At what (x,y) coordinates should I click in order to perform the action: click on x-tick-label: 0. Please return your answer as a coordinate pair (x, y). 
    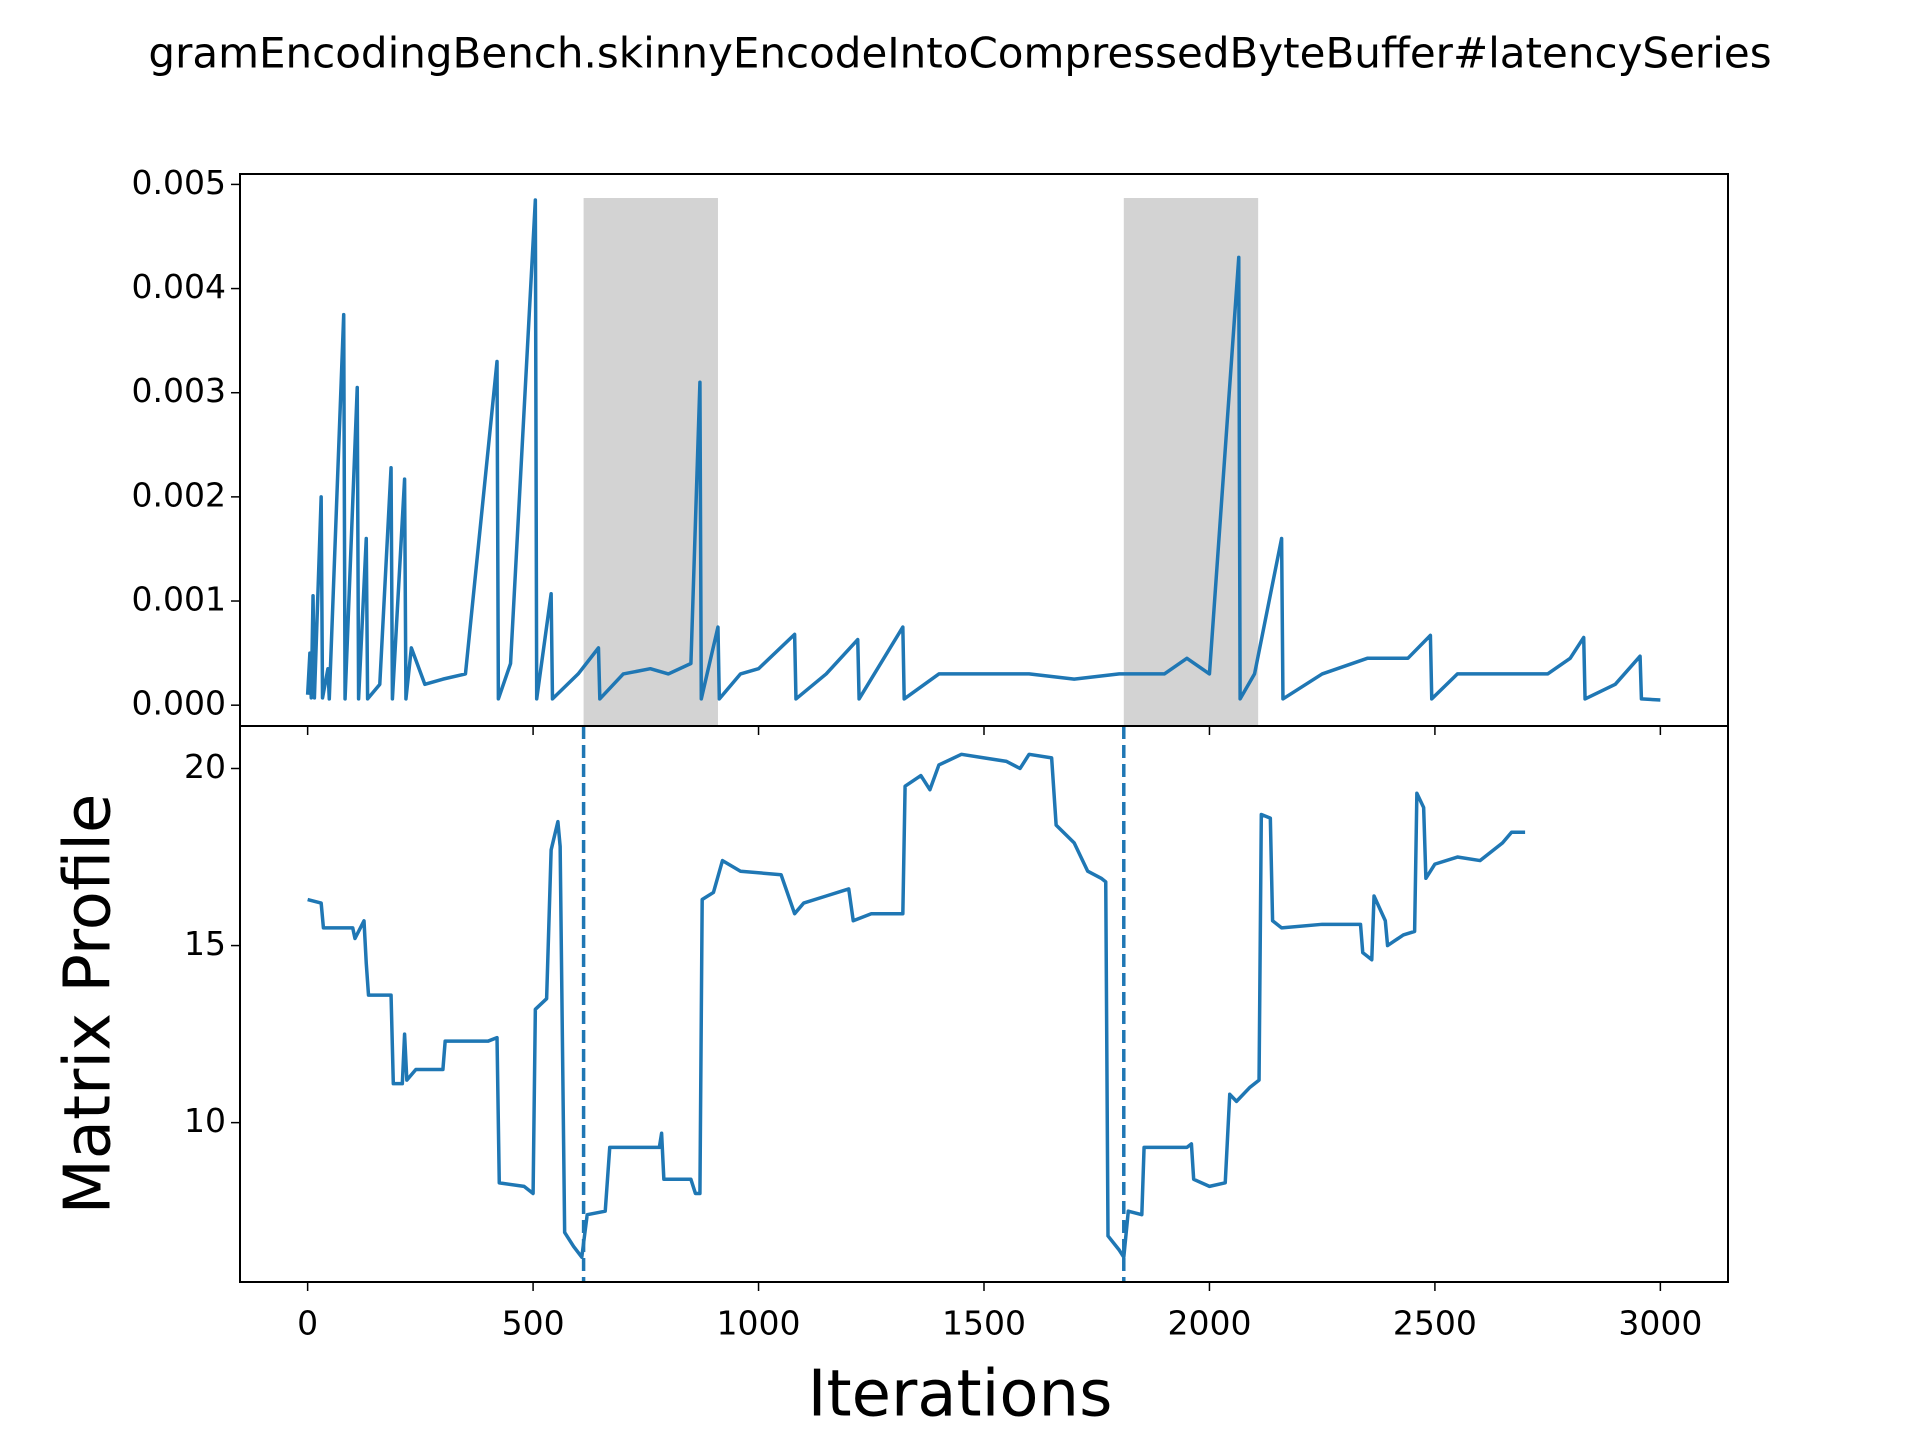
    Looking at the image, I should click on (307, 1323).